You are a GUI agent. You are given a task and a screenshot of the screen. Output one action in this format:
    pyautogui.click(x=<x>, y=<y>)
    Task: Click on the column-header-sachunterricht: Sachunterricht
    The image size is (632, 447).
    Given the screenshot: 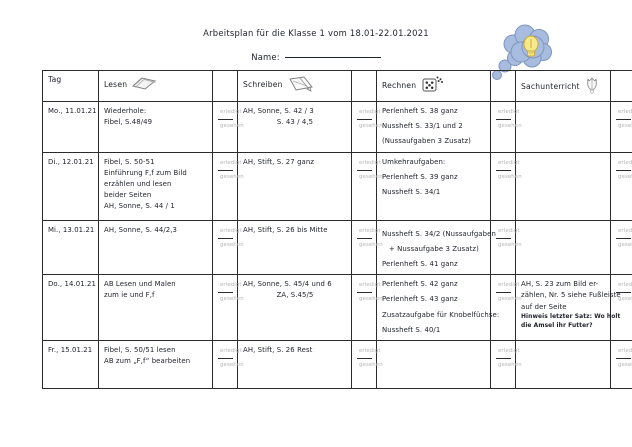 What is the action you would take?
    pyautogui.click(x=563, y=86)
    